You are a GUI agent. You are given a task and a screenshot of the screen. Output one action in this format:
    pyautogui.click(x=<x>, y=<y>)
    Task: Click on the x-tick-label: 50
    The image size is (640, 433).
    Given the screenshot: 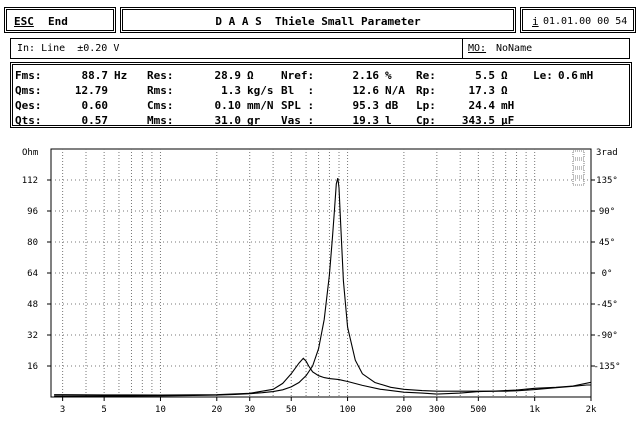 What is the action you would take?
    pyautogui.click(x=291, y=410)
    